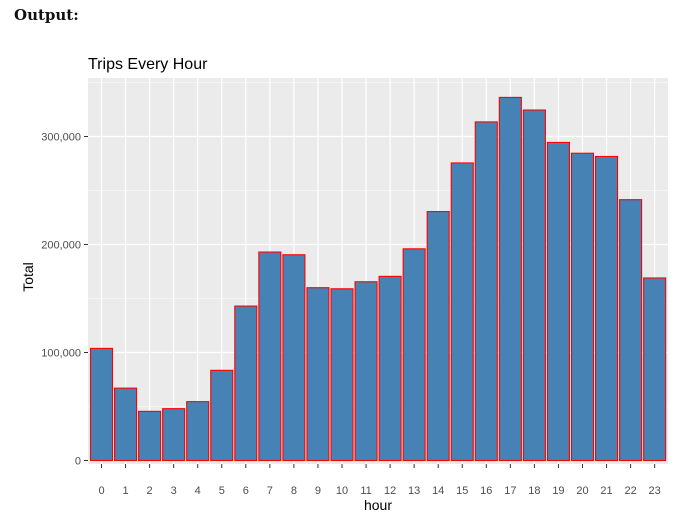  I want to click on x-tick-label: 14, so click(438, 491).